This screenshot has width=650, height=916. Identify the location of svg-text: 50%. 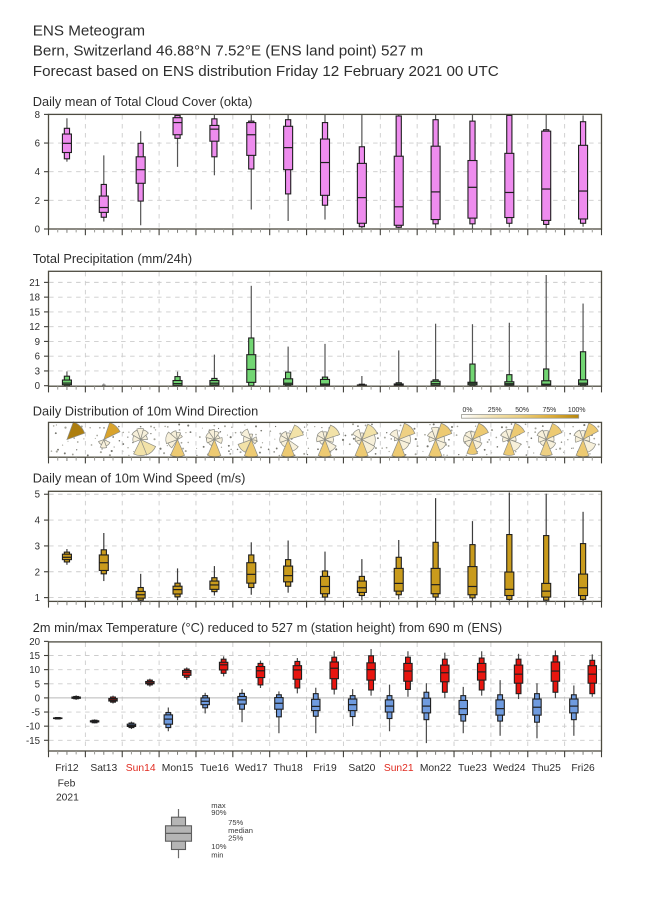
(522, 410).